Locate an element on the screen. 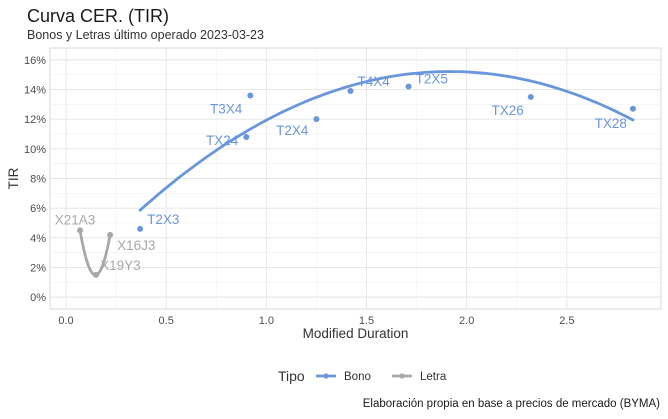  data-point-t2x5 is located at coordinates (408, 86).